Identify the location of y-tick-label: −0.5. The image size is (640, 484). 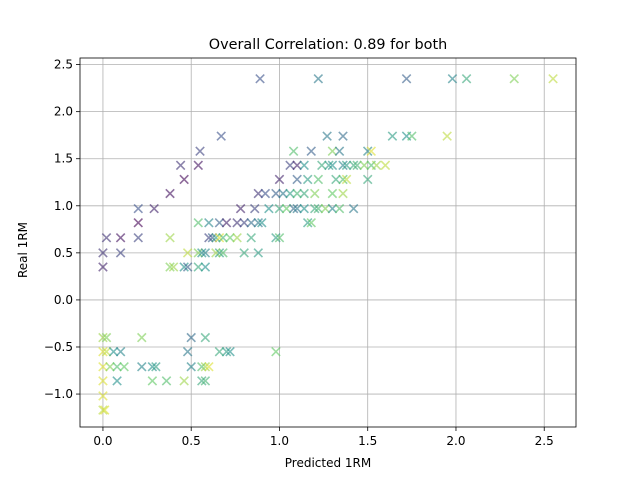
(58, 347).